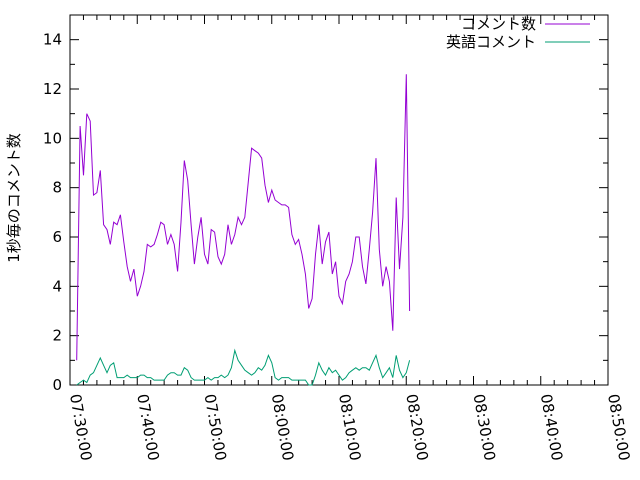 This screenshot has height=480, width=640. I want to click on x-tick-label: 08:10:00, so click(349, 427).